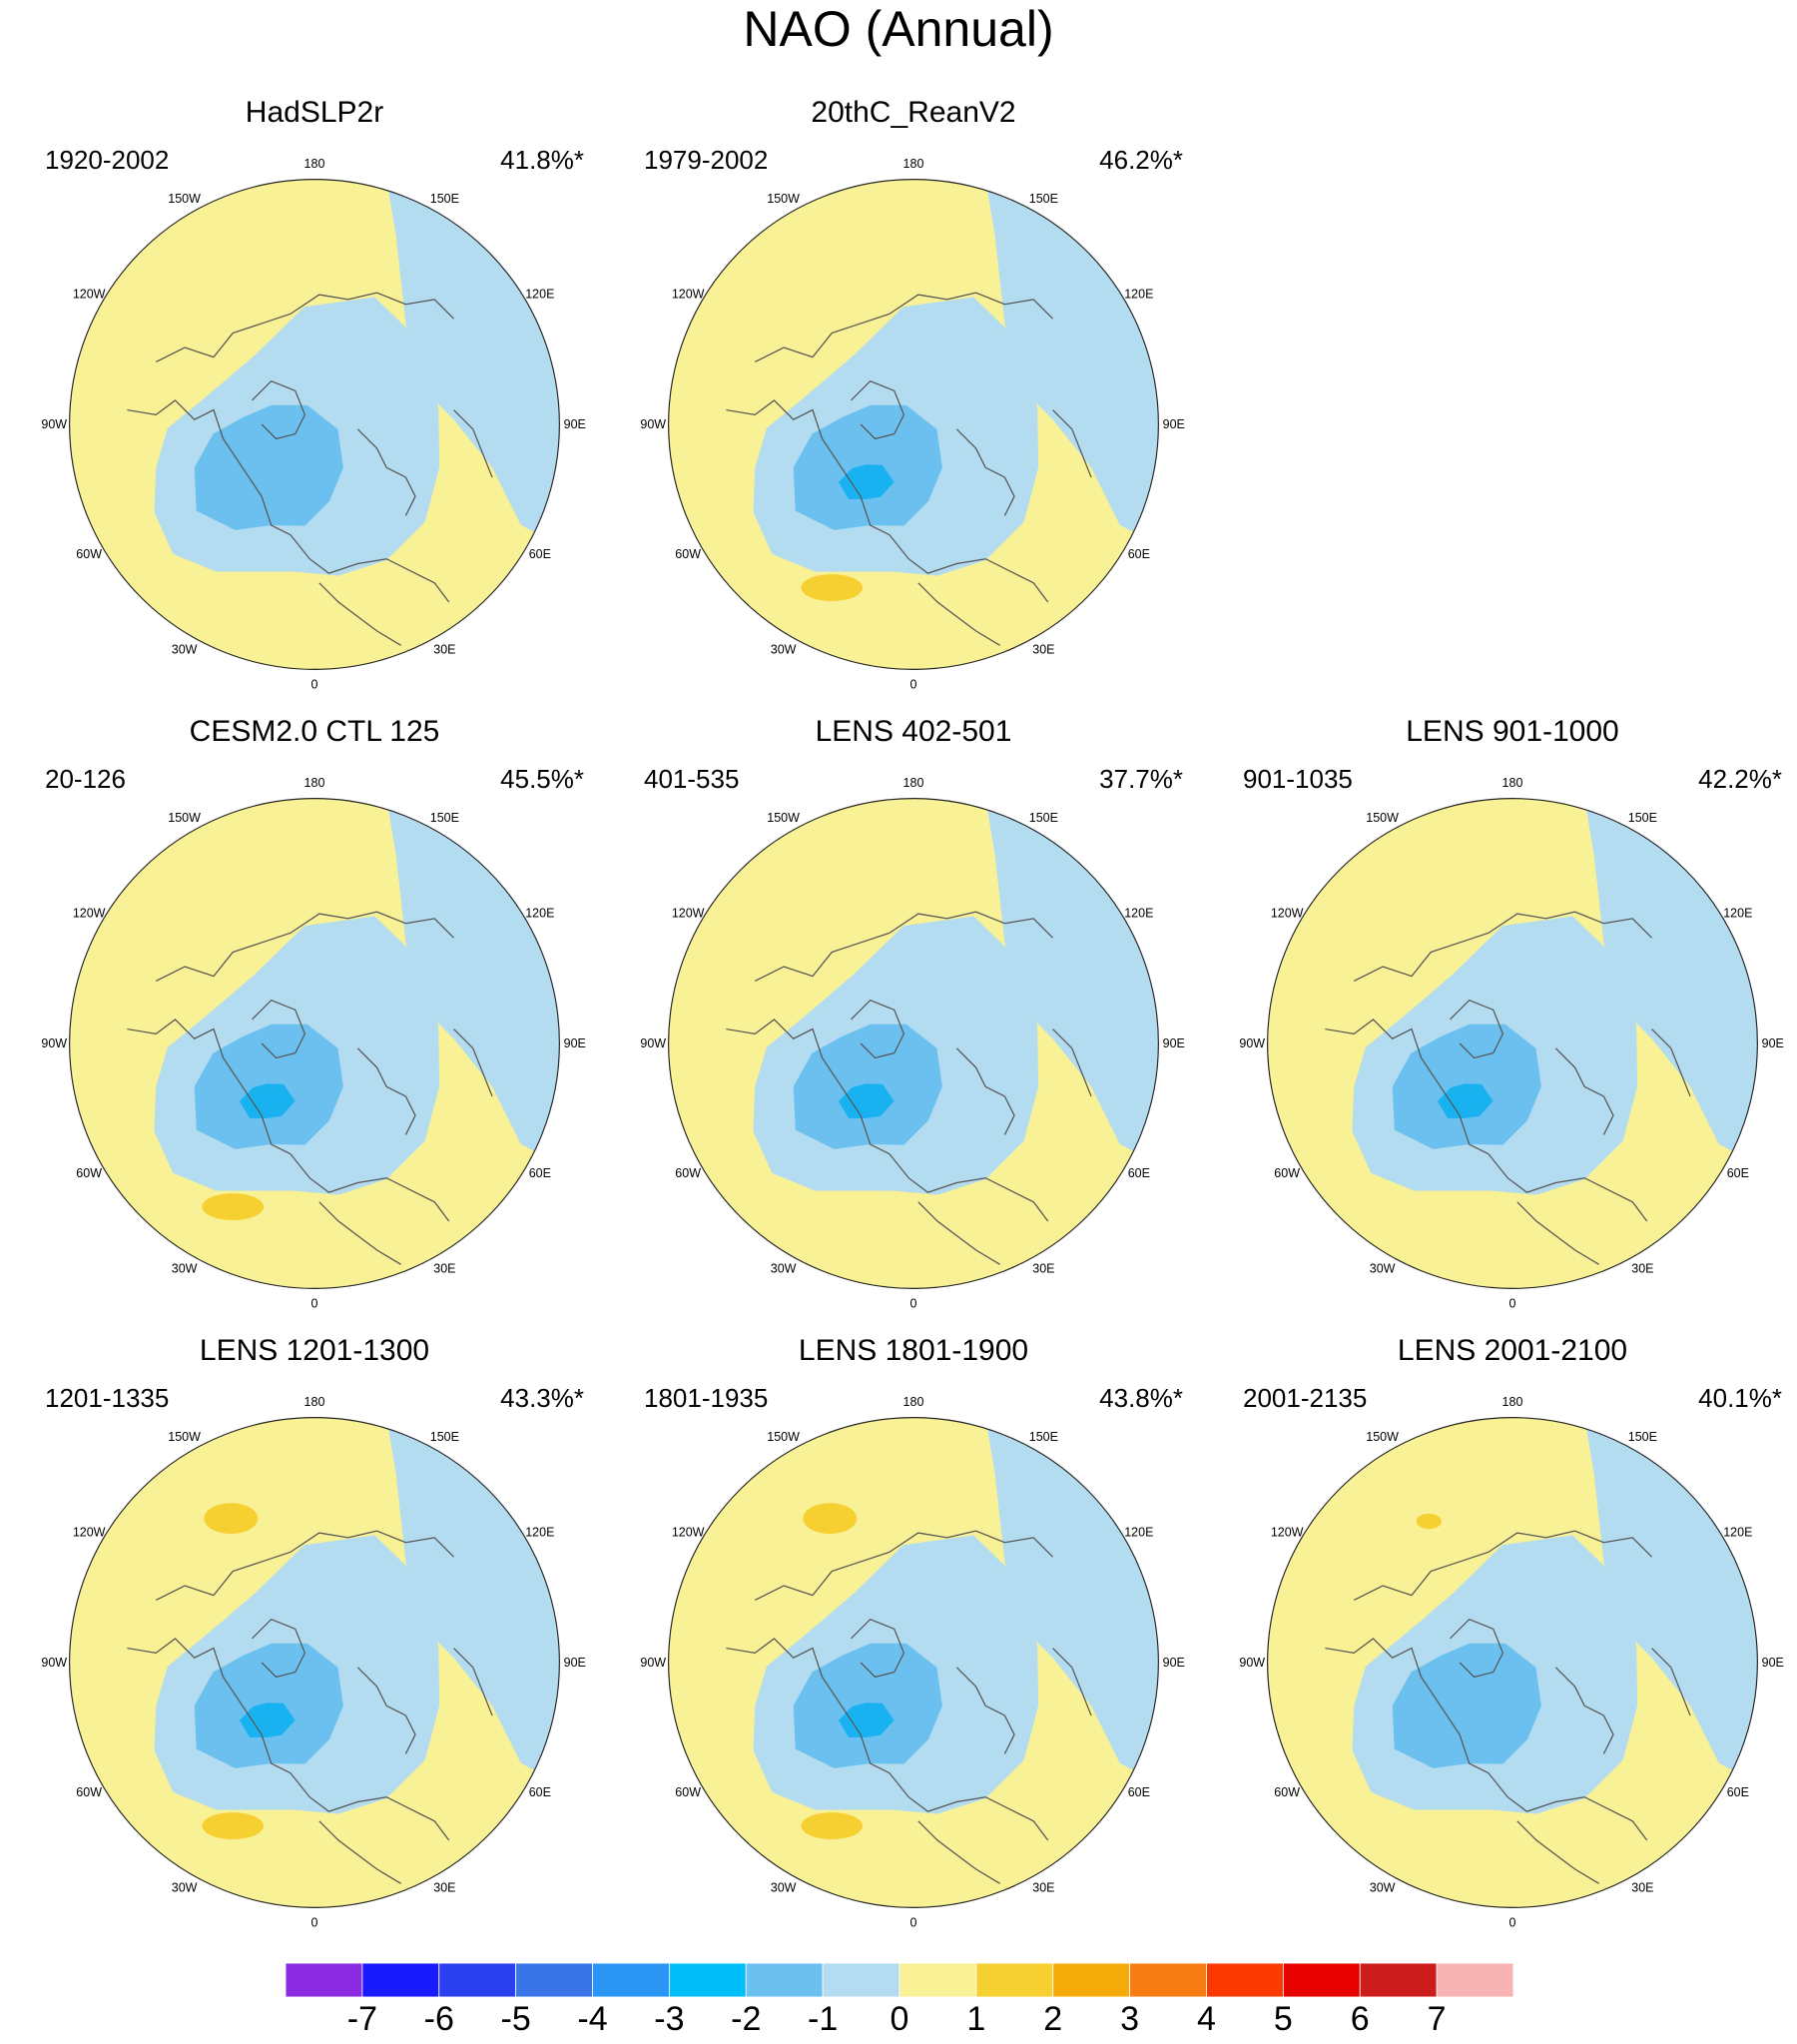  I want to click on colorbar-label: 5, so click(1283, 2019).